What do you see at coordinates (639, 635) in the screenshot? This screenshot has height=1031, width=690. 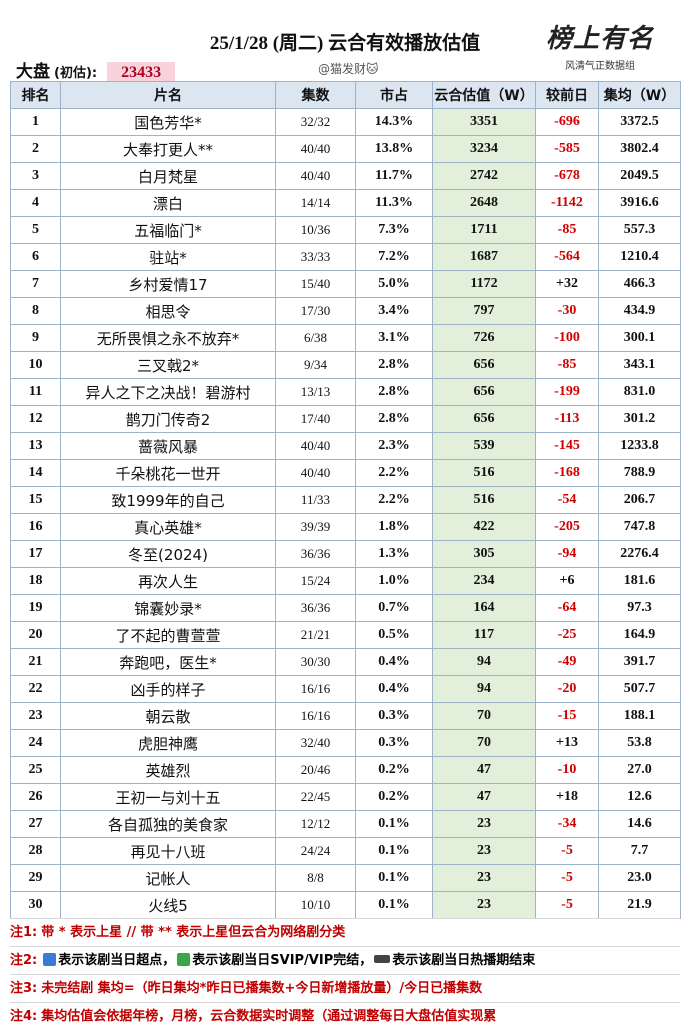 I see `table-cell: 164.9` at bounding box center [639, 635].